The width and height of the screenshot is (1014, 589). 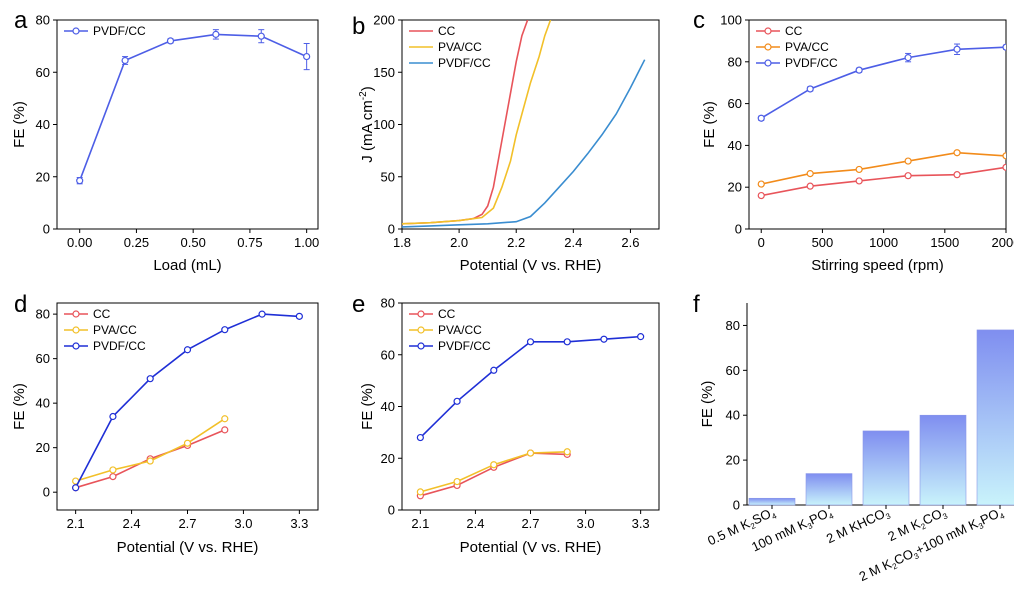 What do you see at coordinates (699, 20) in the screenshot?
I see `panel-label-c: c` at bounding box center [699, 20].